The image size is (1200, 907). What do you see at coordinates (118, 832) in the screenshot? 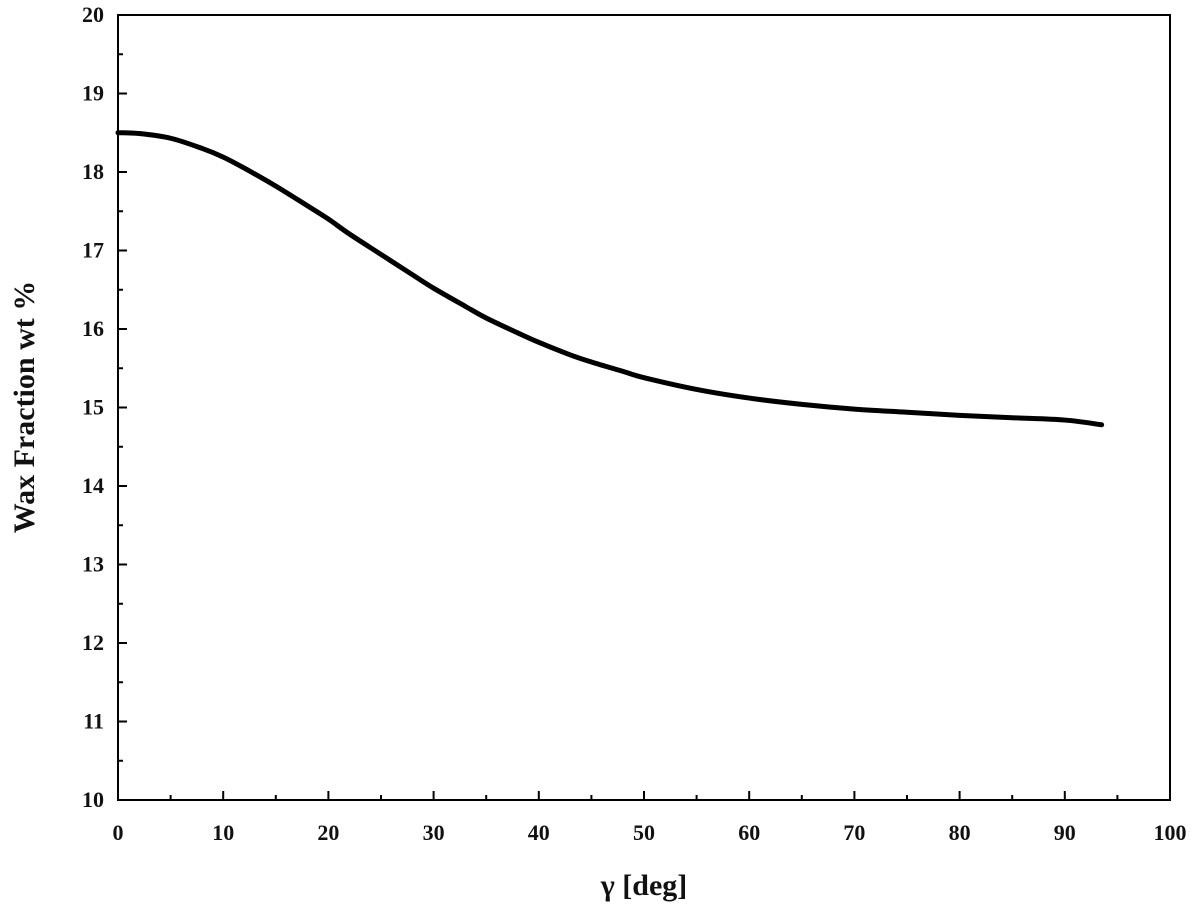
I see `x-tick-label: 0` at bounding box center [118, 832].